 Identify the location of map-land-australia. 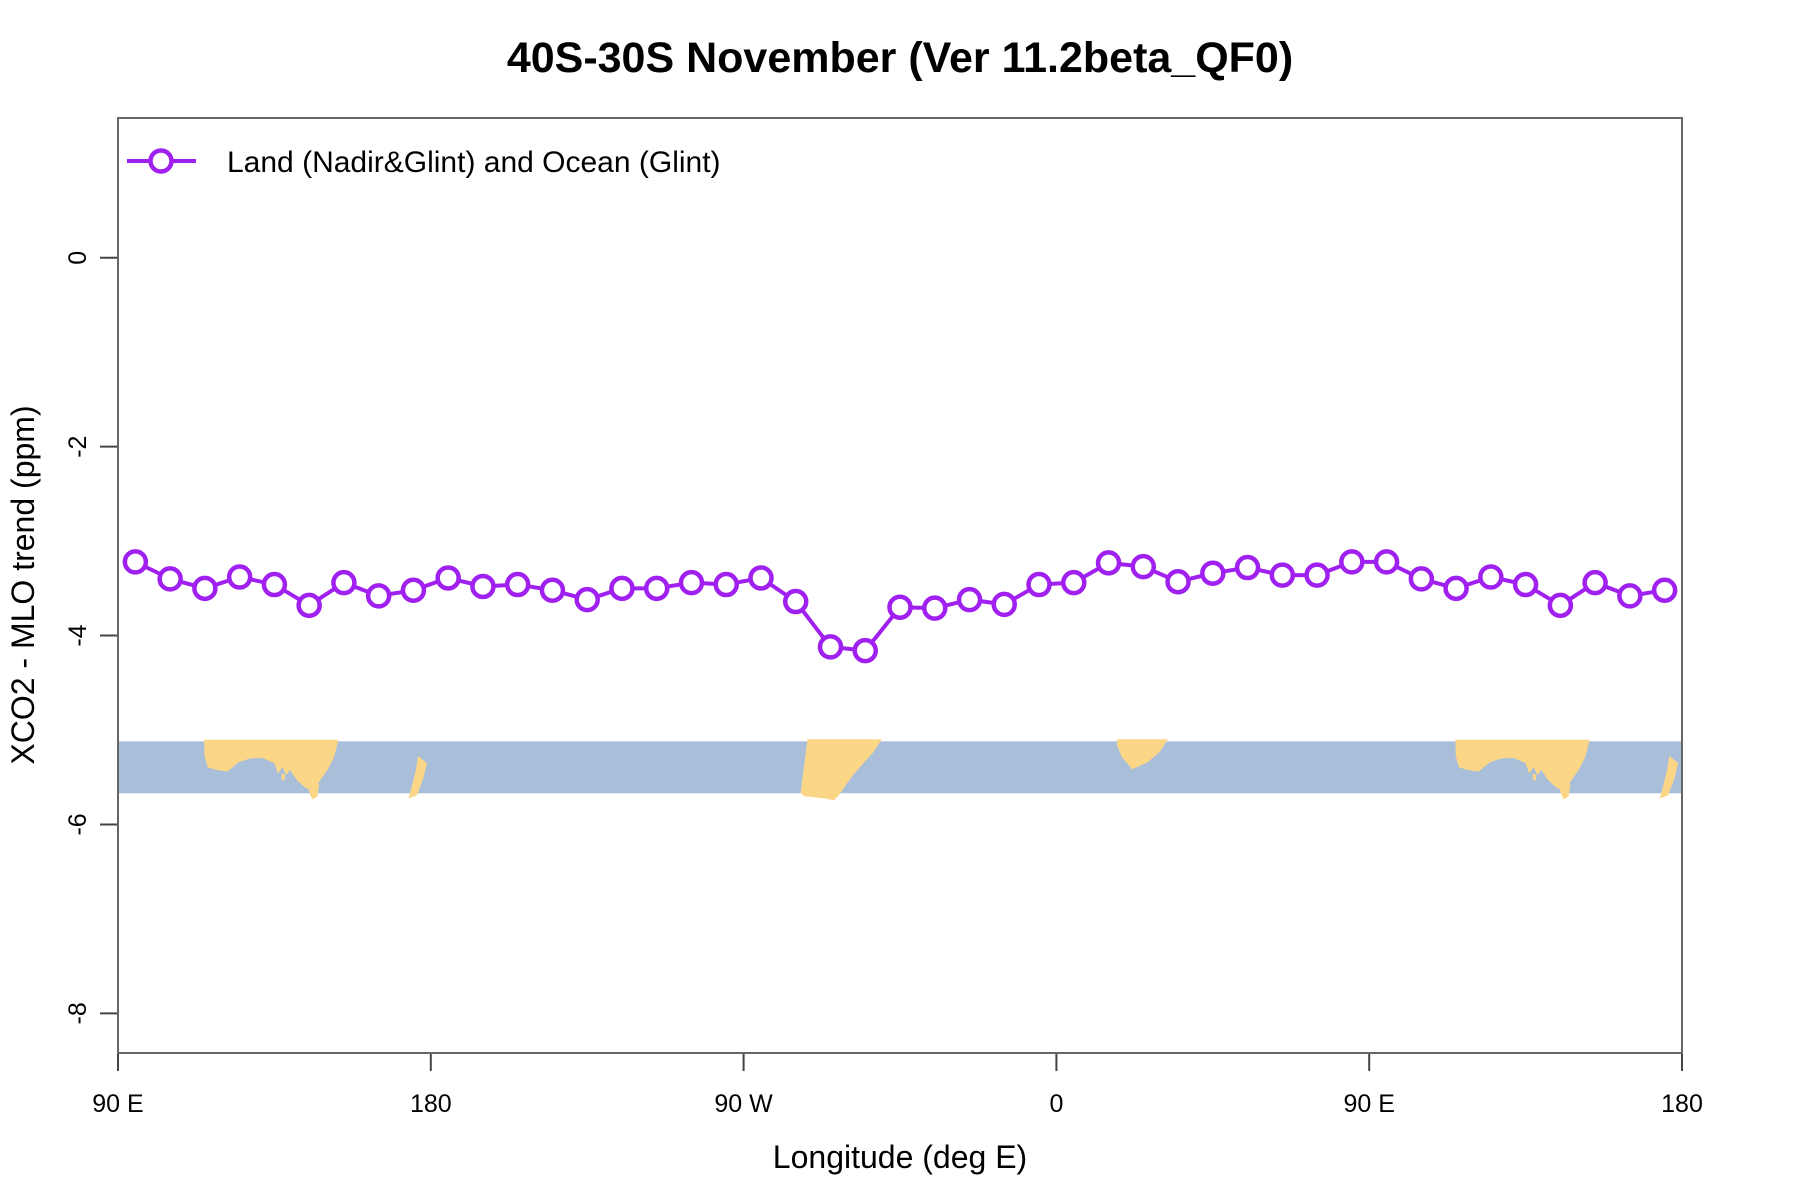
(271, 765).